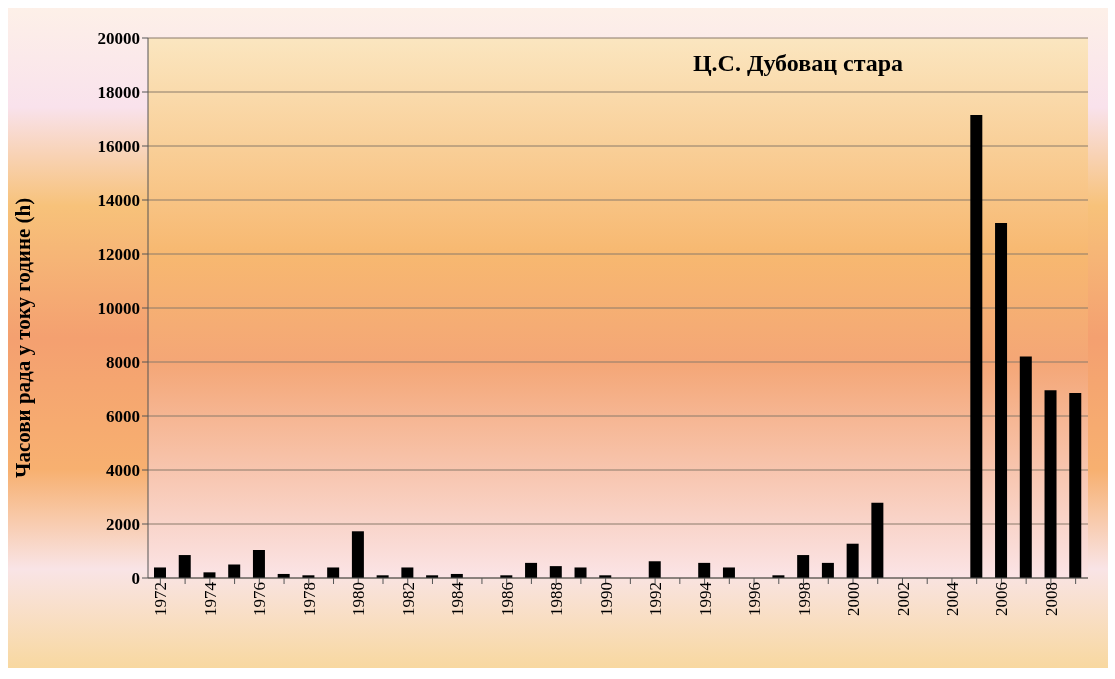 This screenshot has width=1115, height=679. What do you see at coordinates (359, 599) in the screenshot?
I see `x-tick-label: 1980` at bounding box center [359, 599].